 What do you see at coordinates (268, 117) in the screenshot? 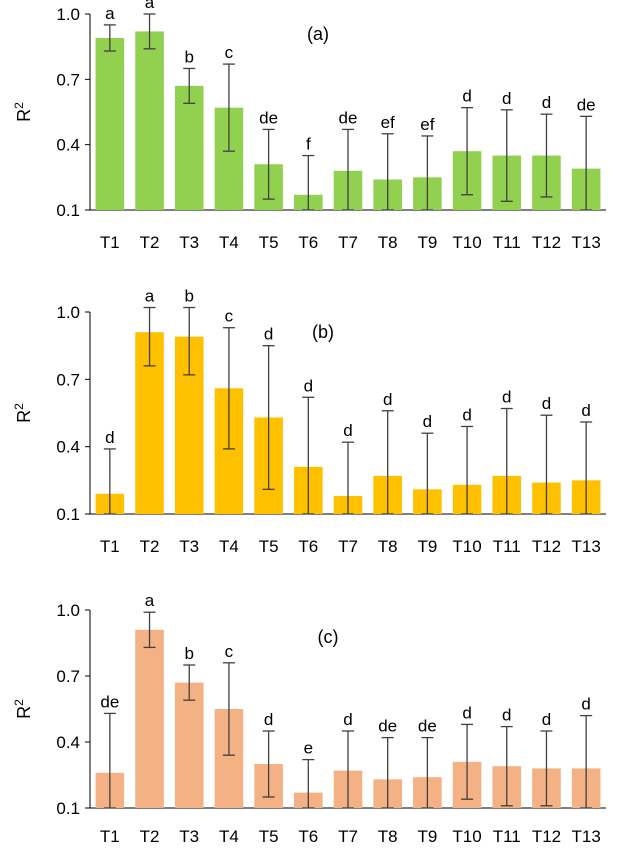
I see `significance-label-T5: de` at bounding box center [268, 117].